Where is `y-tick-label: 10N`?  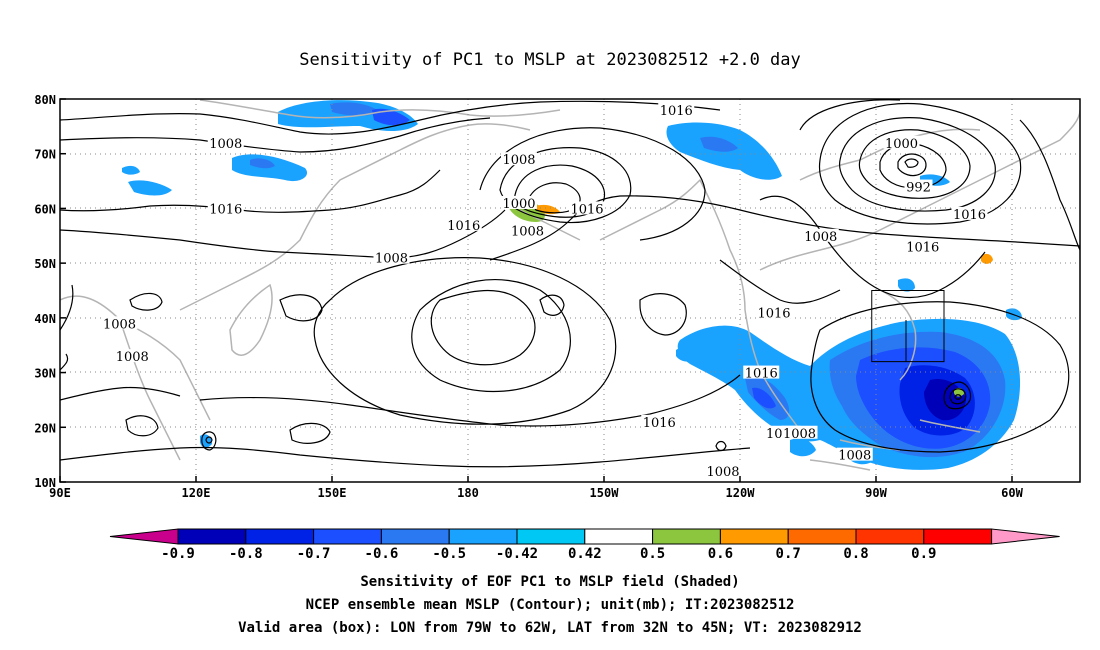
y-tick-label: 10N is located at coordinates (45, 483).